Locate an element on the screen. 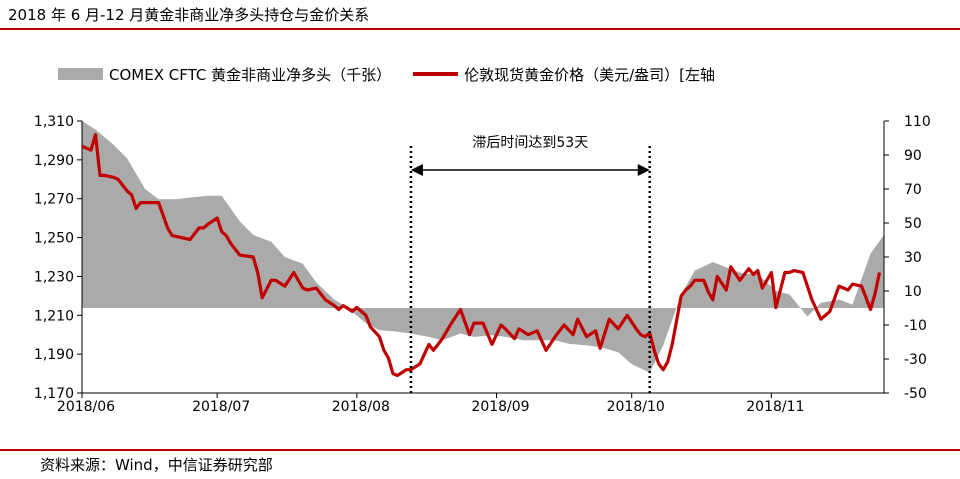 This screenshot has height=479, width=960. left-tick-label: 1,210 is located at coordinates (54, 316).